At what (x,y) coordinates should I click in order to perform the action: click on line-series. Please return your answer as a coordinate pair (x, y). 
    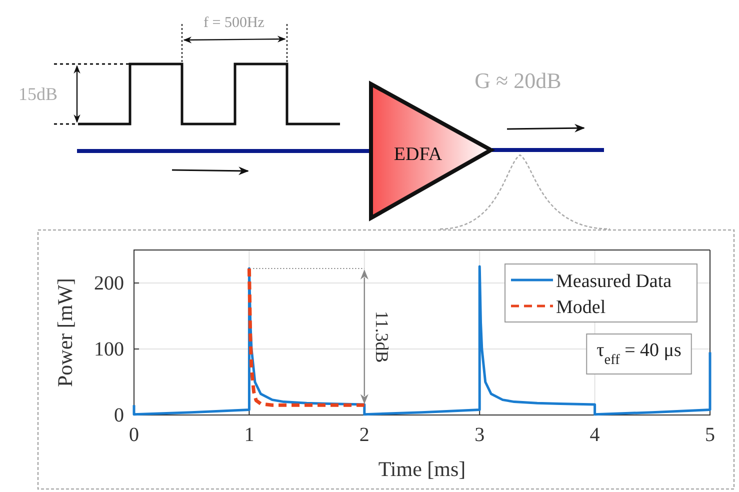
    Looking at the image, I should click on (306, 336).